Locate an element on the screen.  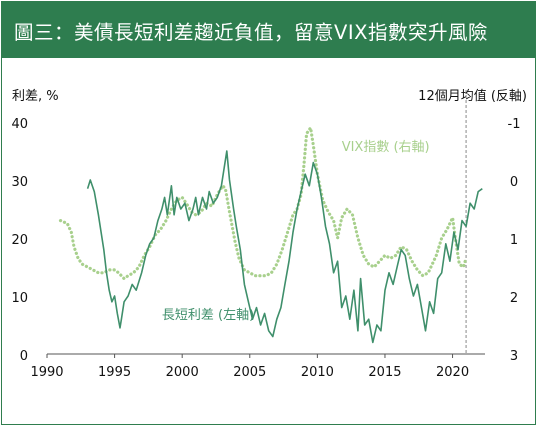
y-tick-label: 30 is located at coordinates (19, 182).